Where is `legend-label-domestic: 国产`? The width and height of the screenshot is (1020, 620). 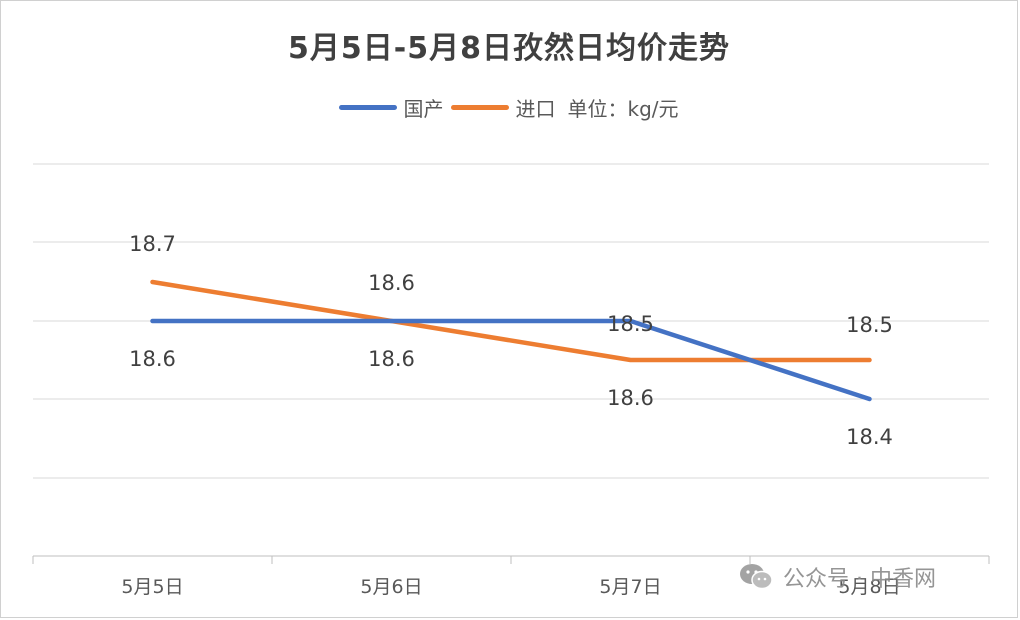 legend-label-domestic: 国产 is located at coordinates (423, 109).